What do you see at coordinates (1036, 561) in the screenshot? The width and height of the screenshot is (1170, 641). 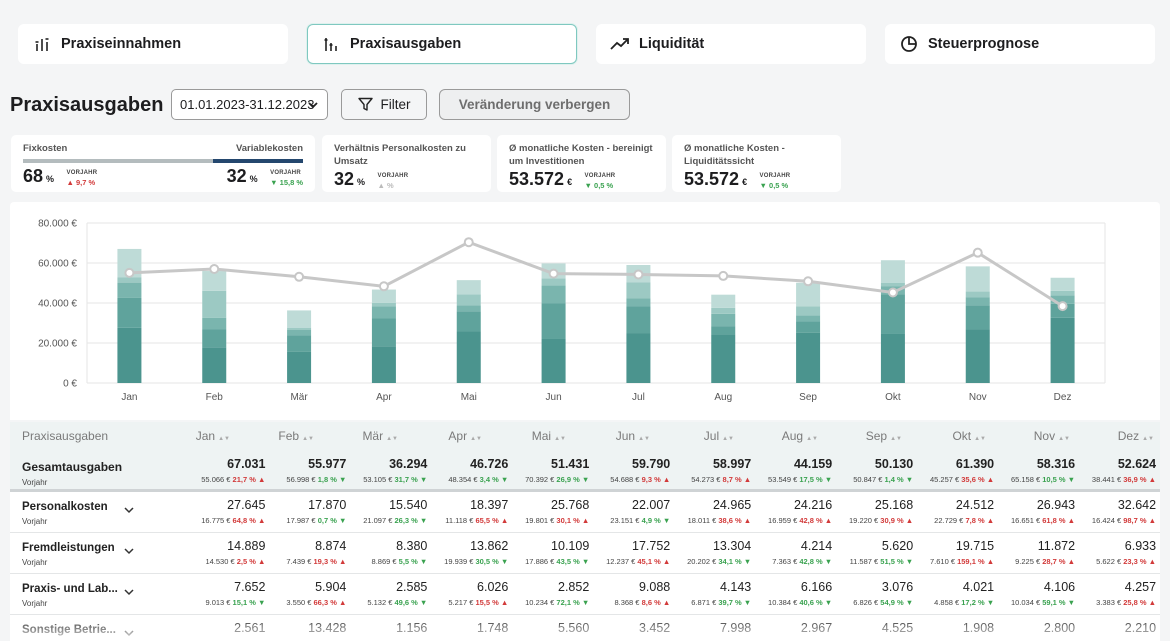 I see `cell-previous: 9.225 € 28,7 % ▲` at bounding box center [1036, 561].